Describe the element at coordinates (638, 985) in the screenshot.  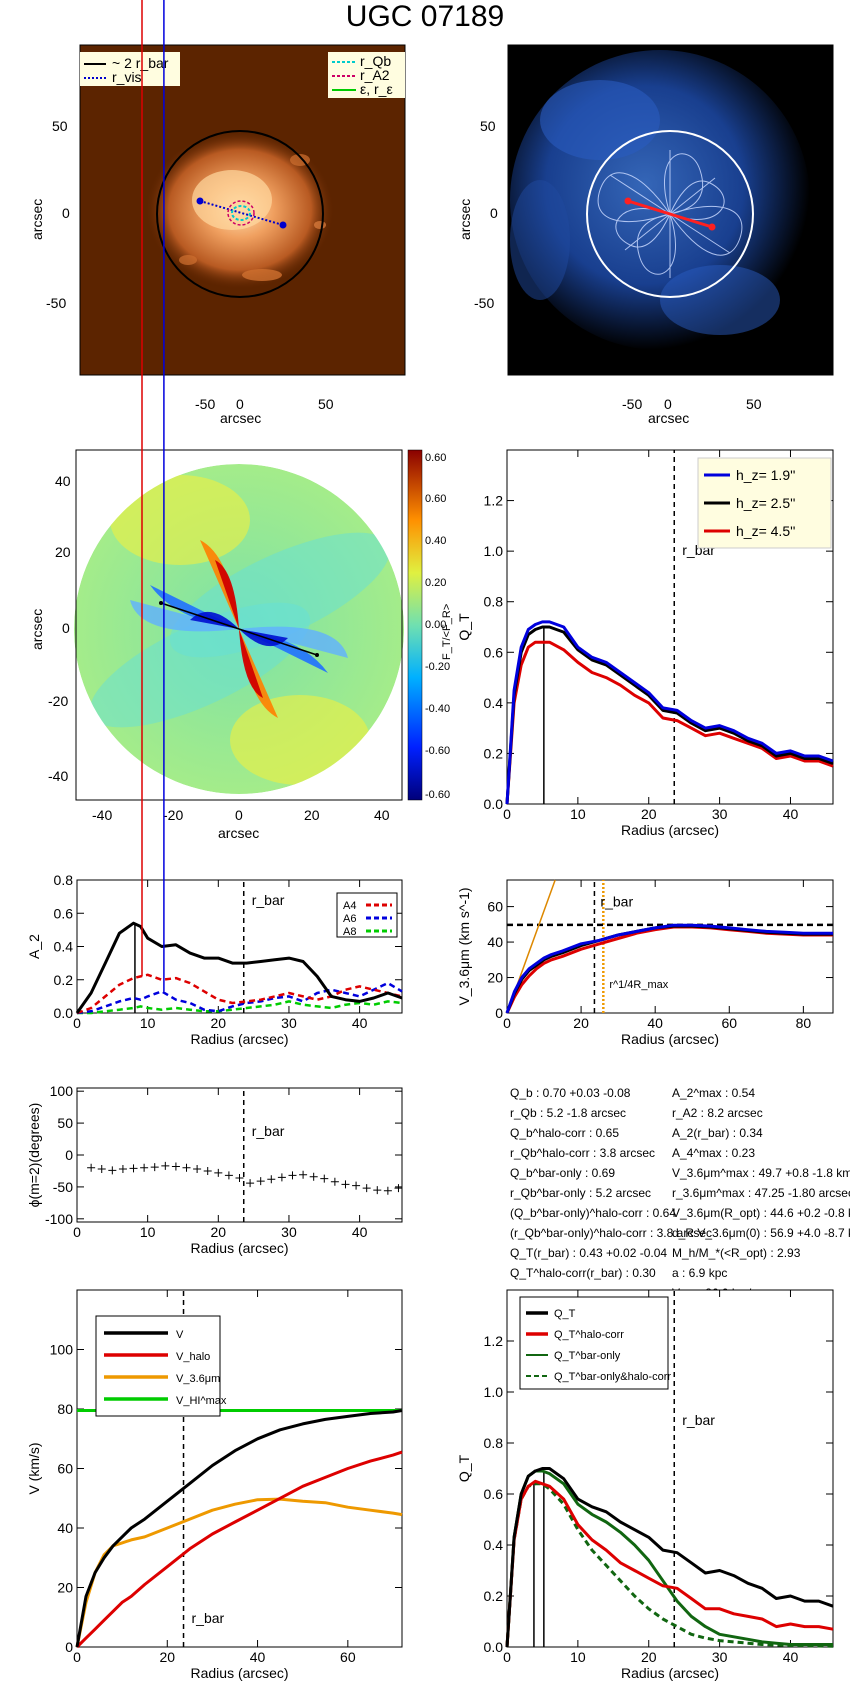
I see `rmax-label: r^1/4R_max` at that location.